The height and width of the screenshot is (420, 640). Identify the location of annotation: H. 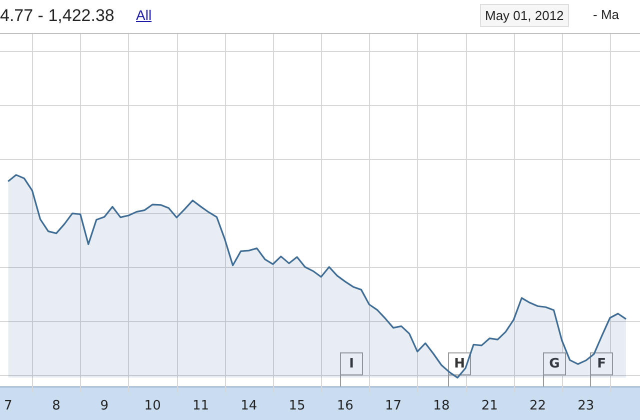
(459, 364).